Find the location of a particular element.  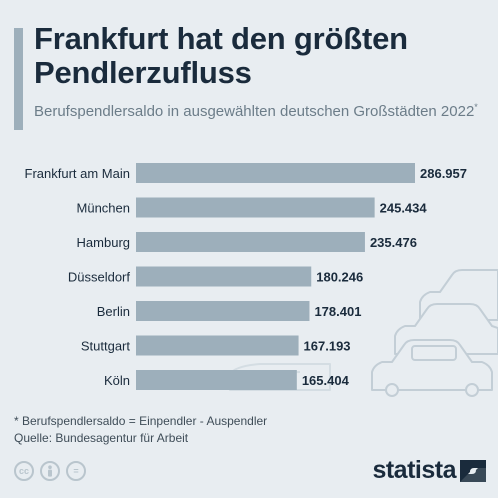

value-label: 245.434 is located at coordinates (404, 208).